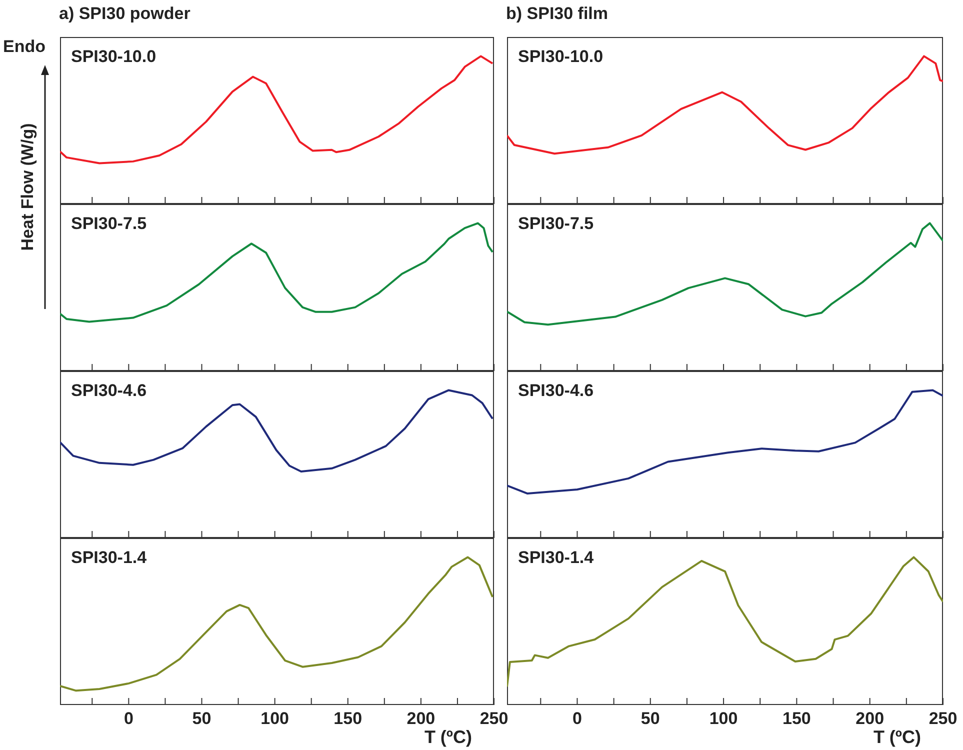 The image size is (963, 750). Describe the element at coordinates (124, 14) in the screenshot. I see `chart-title: a) SPI30 powder` at that location.